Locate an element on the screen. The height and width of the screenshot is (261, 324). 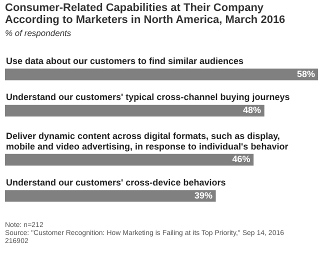
y-tick-label: Understand our customers' cross-device behaviors is located at coordinates (116, 182).